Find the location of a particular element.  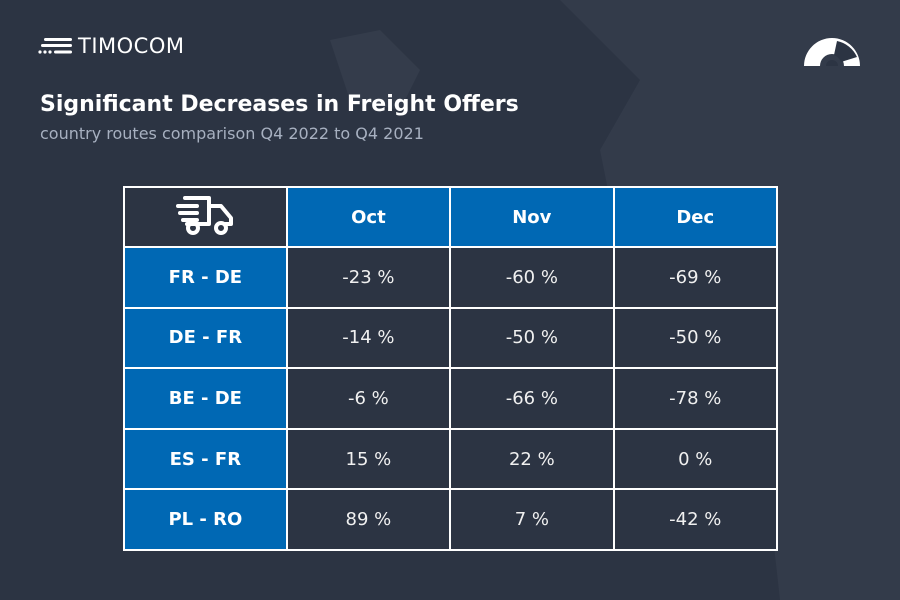

value-cell: 0 % is located at coordinates (695, 459).